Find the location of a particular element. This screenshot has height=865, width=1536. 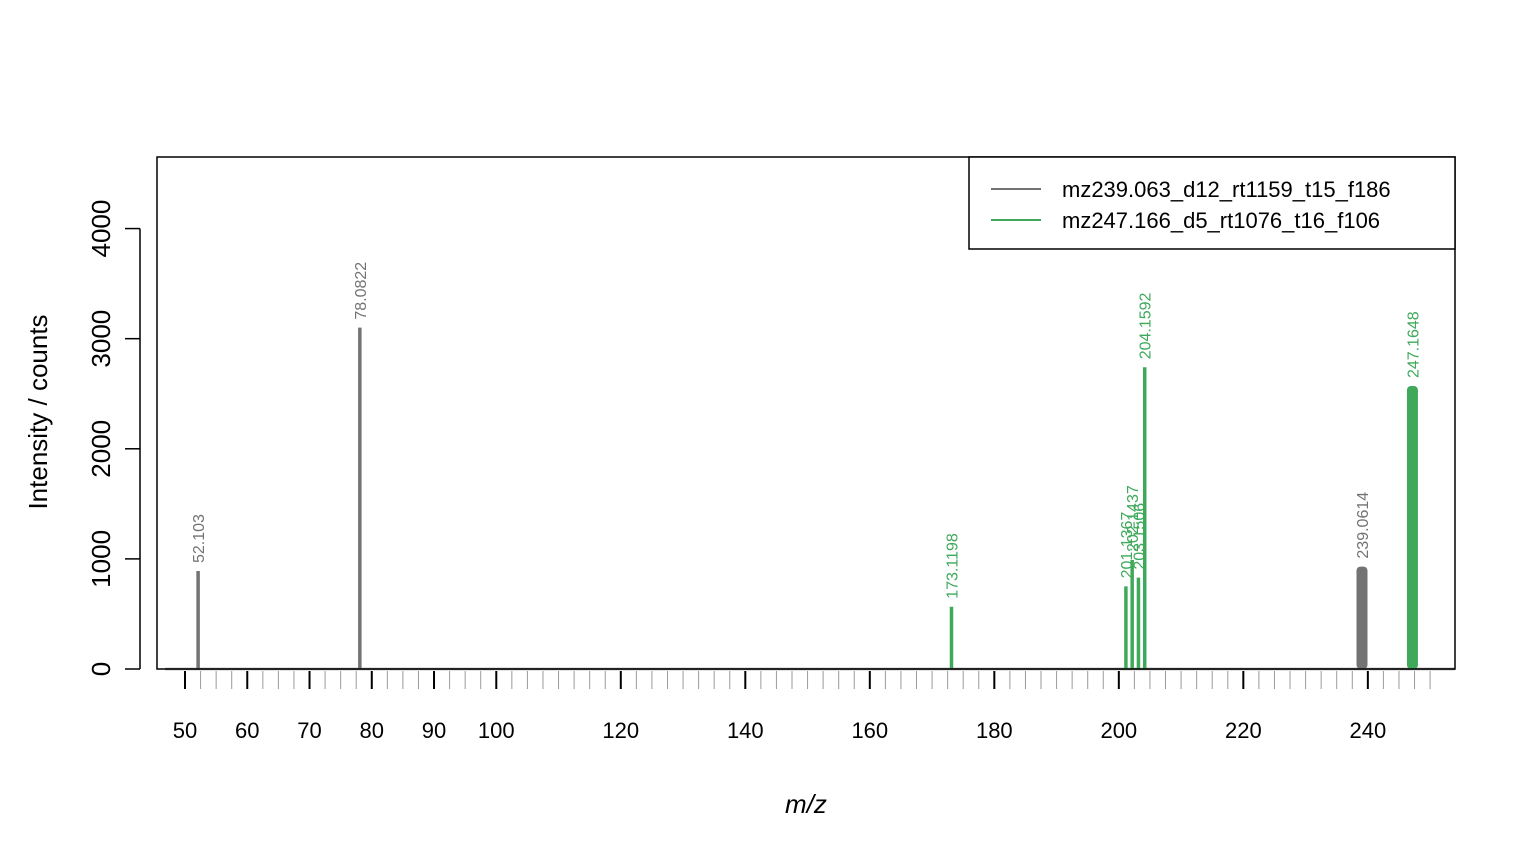

legend-entry-label: mz247.166_d5_rt1076_t16_f106 is located at coordinates (1221, 220).